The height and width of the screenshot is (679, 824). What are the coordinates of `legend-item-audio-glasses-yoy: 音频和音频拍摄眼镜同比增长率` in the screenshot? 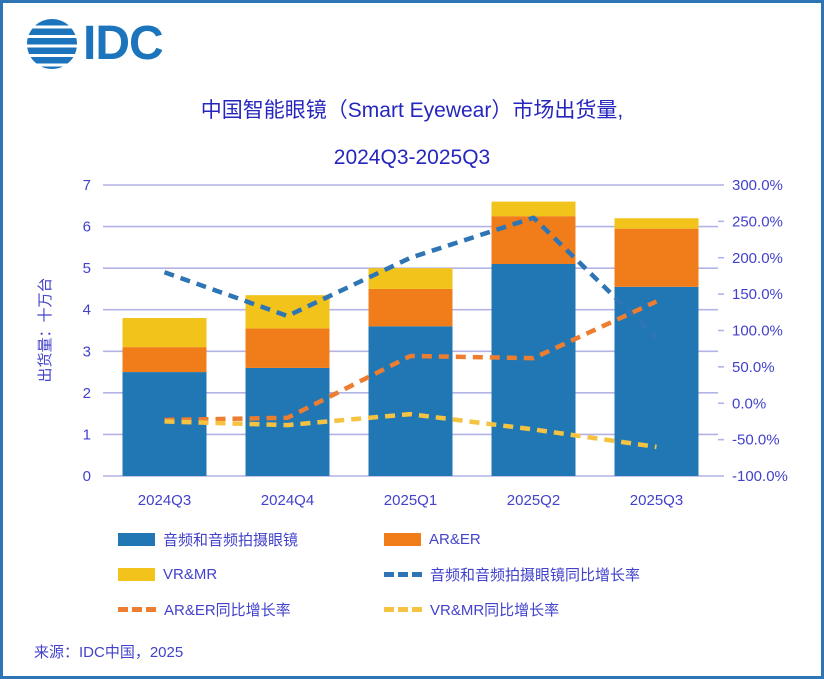 It's located at (512, 574).